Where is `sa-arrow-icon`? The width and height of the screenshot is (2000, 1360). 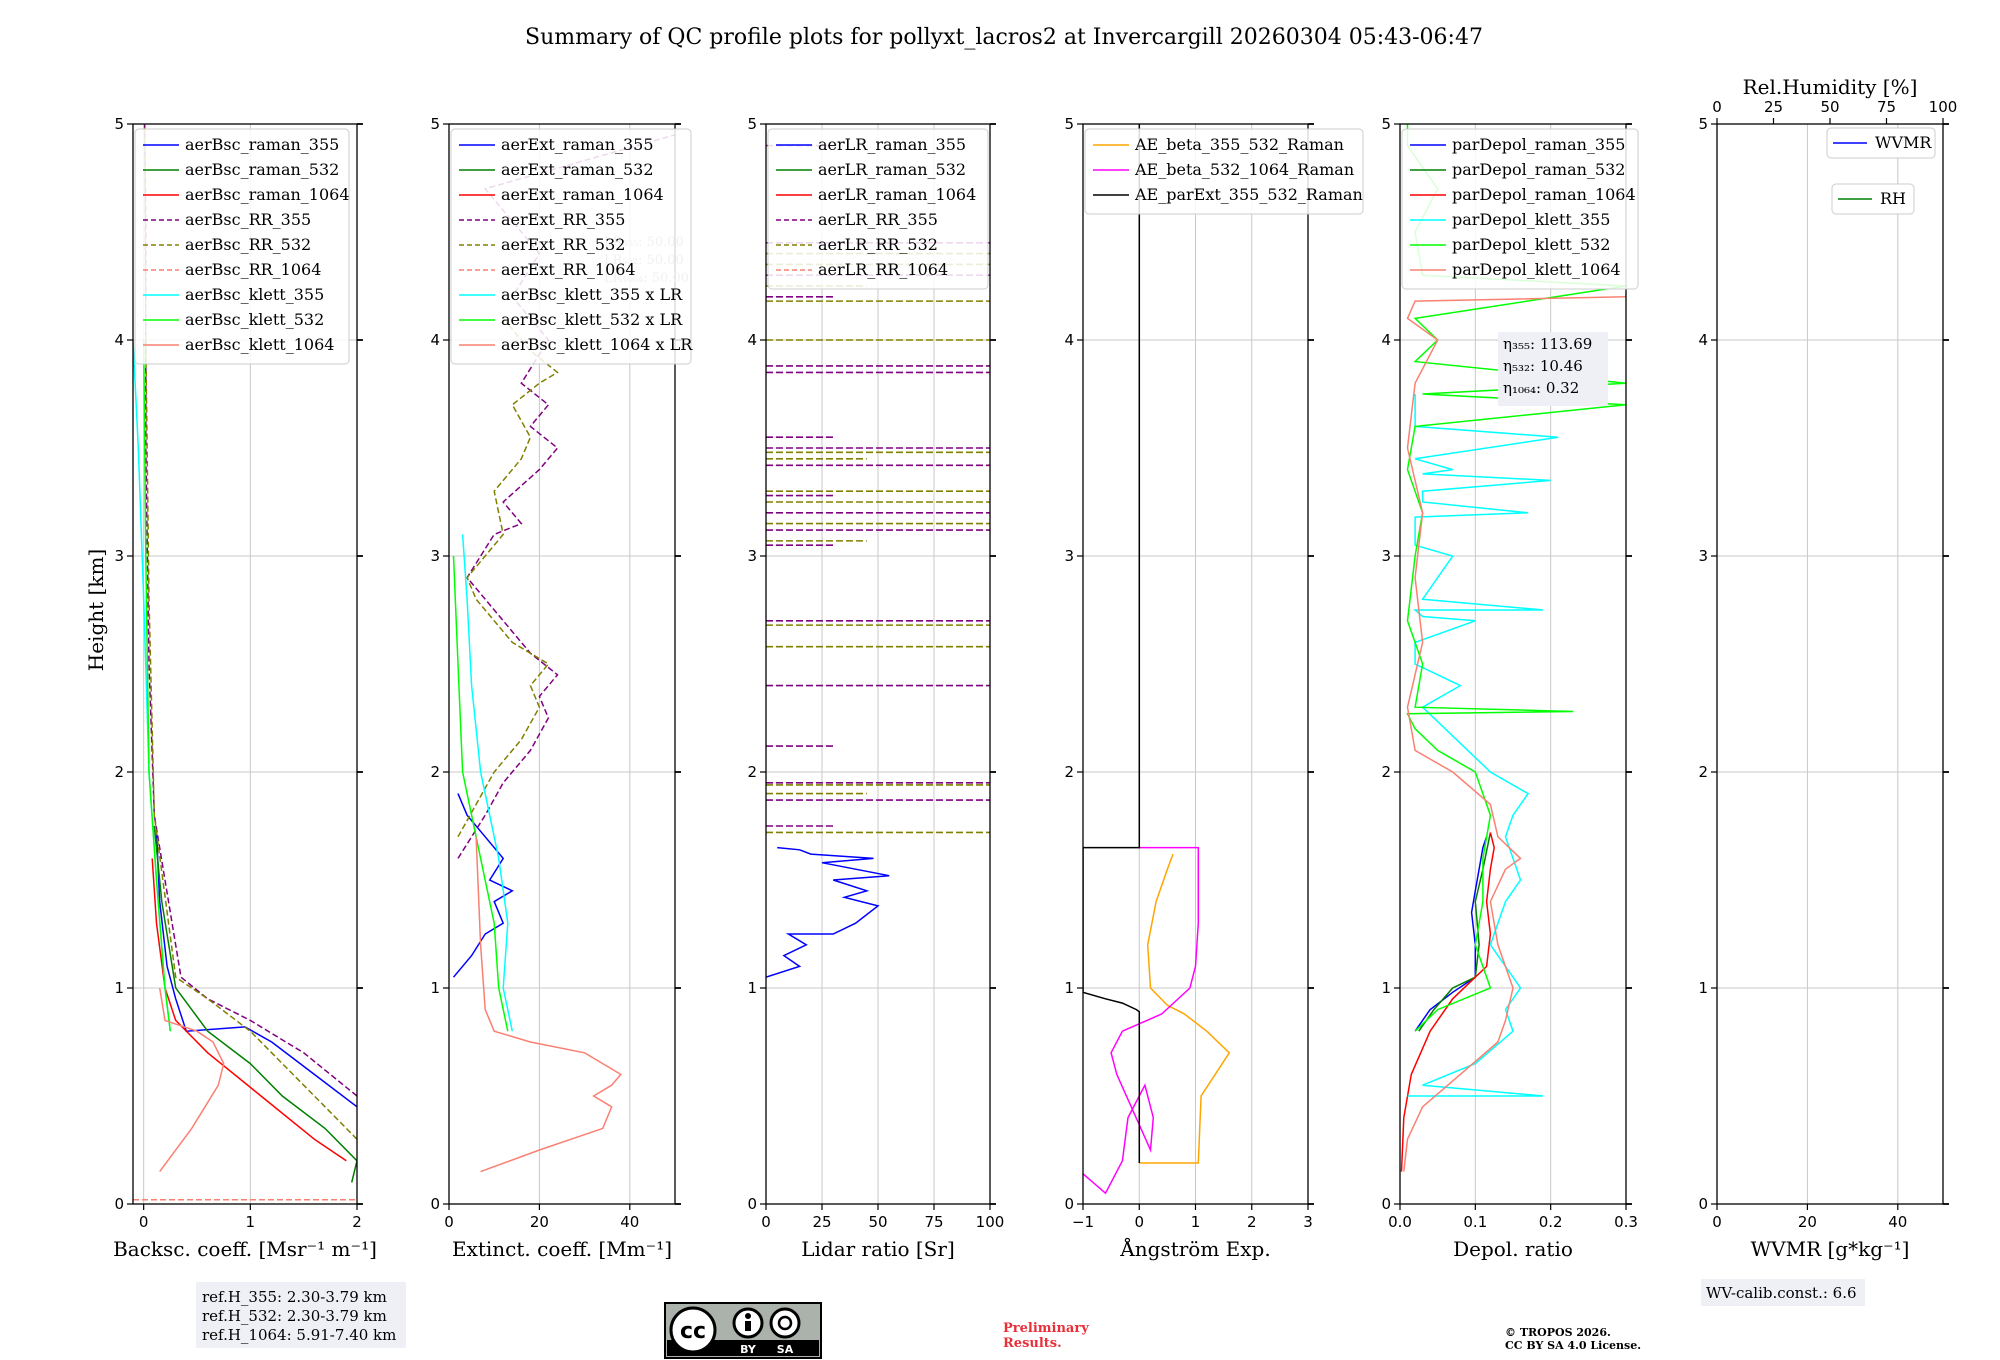 sa-arrow-icon is located at coordinates (785, 1323).